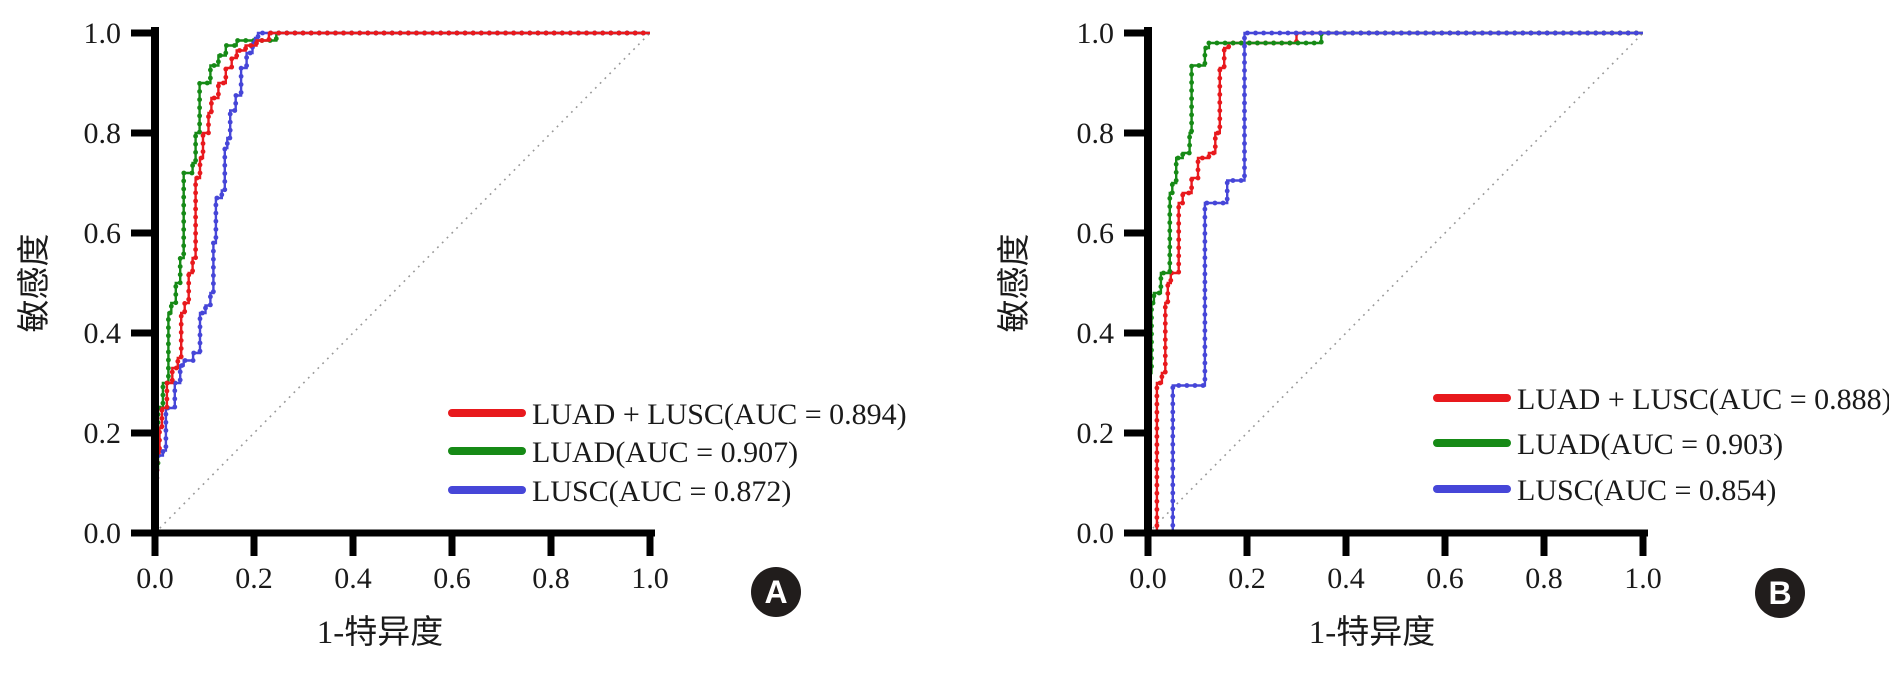 The image size is (1889, 683). I want to click on legend-label: LUSC(AUC = 0.872), so click(661, 491).